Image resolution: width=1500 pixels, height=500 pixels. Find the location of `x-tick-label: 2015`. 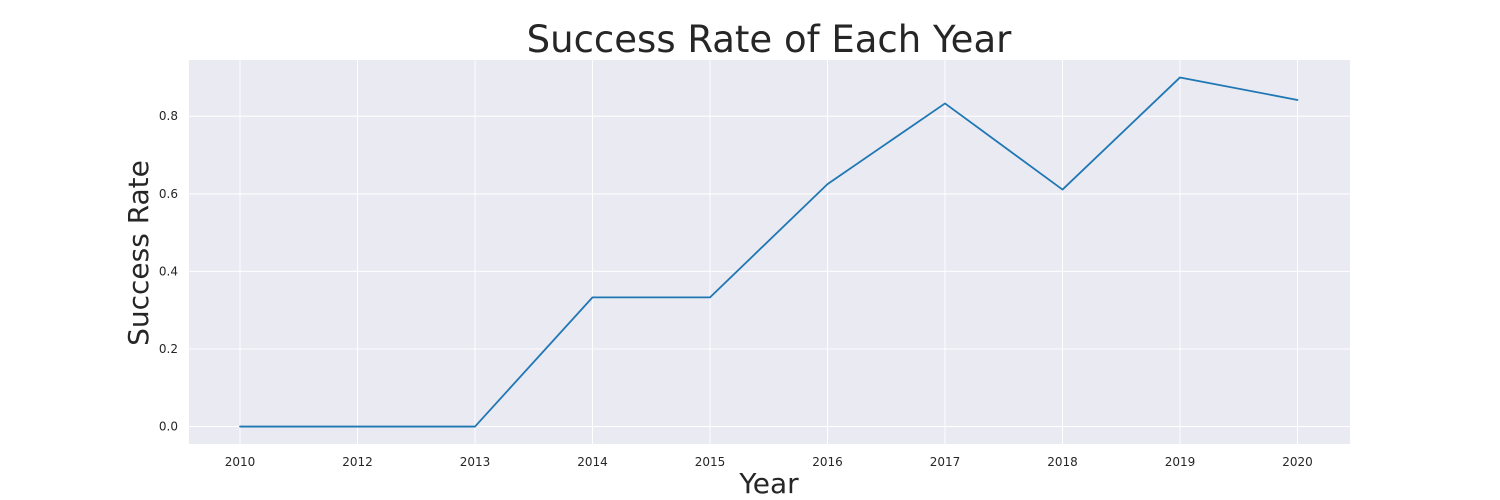

x-tick-label: 2015 is located at coordinates (710, 462).